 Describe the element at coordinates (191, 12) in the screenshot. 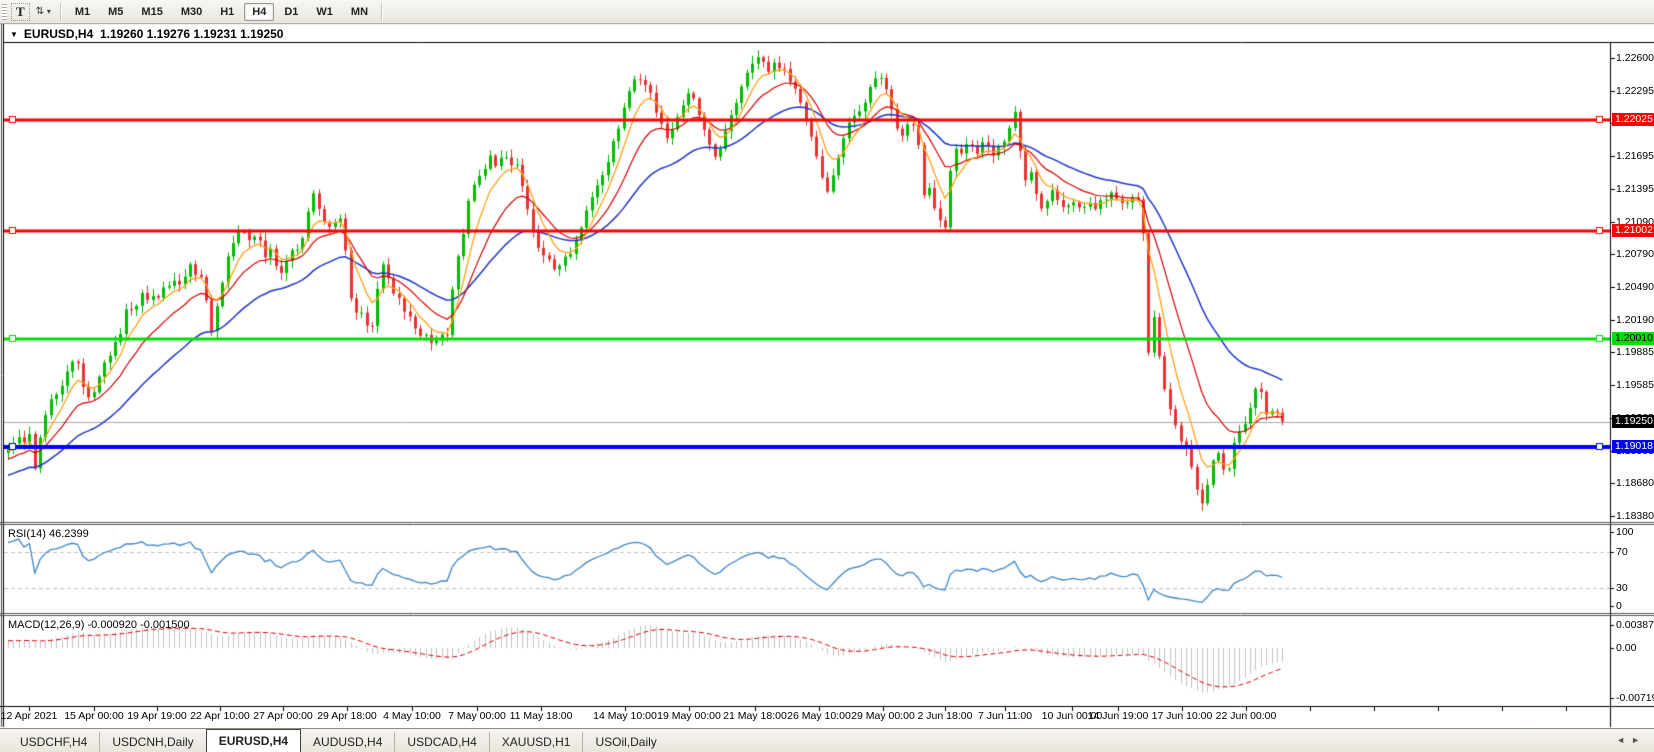

I see `timeframe-button-m30: M30` at that location.